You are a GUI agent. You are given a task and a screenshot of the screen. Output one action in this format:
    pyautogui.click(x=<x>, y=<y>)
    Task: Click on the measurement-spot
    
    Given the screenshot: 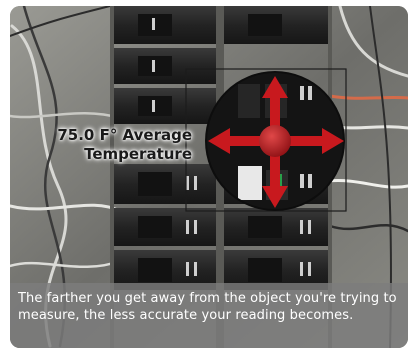 What is the action you would take?
    pyautogui.click(x=275, y=141)
    